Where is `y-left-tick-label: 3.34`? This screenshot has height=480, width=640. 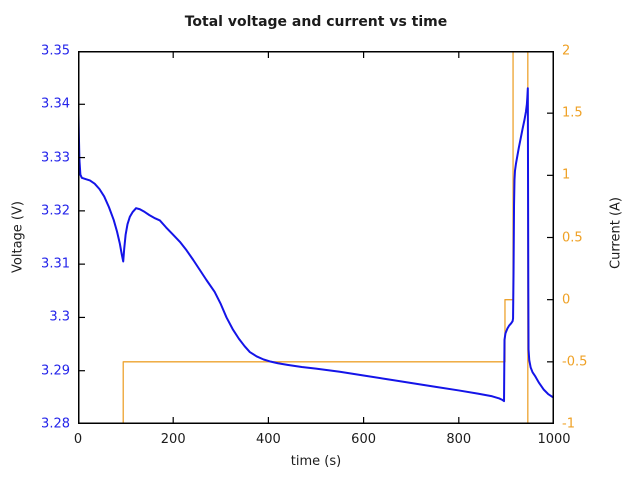
y-left-tick-label: 3.34 is located at coordinates (55, 104).